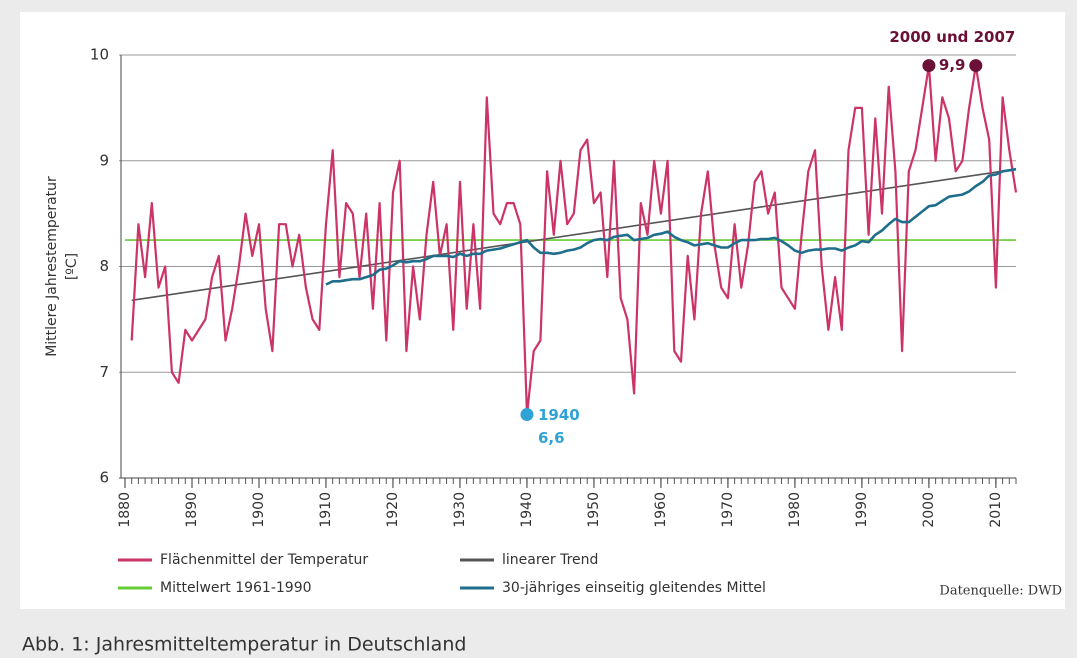  What do you see at coordinates (104, 266) in the screenshot?
I see `y-tick-label: 8` at bounding box center [104, 266].